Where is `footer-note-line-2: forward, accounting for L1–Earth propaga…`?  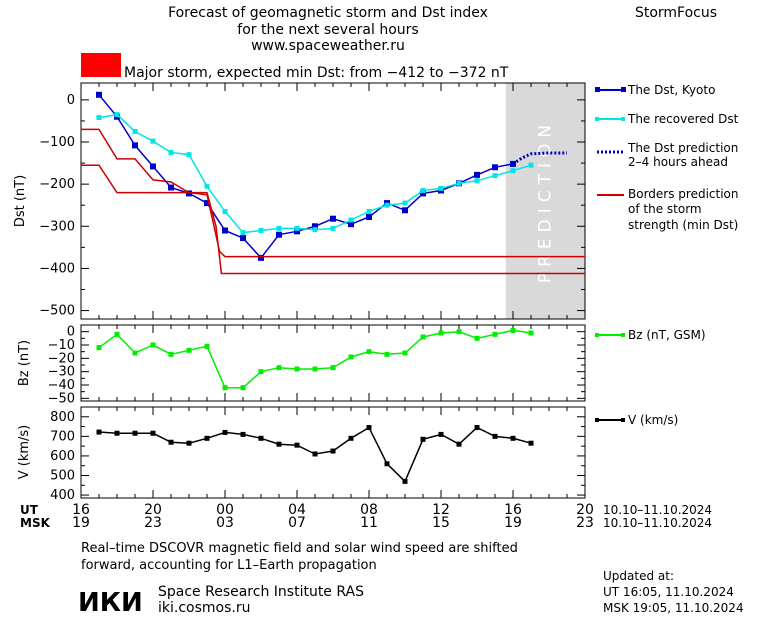
footer-note-line-2: forward, accounting for L1–Earth propaga… is located at coordinates (229, 565).